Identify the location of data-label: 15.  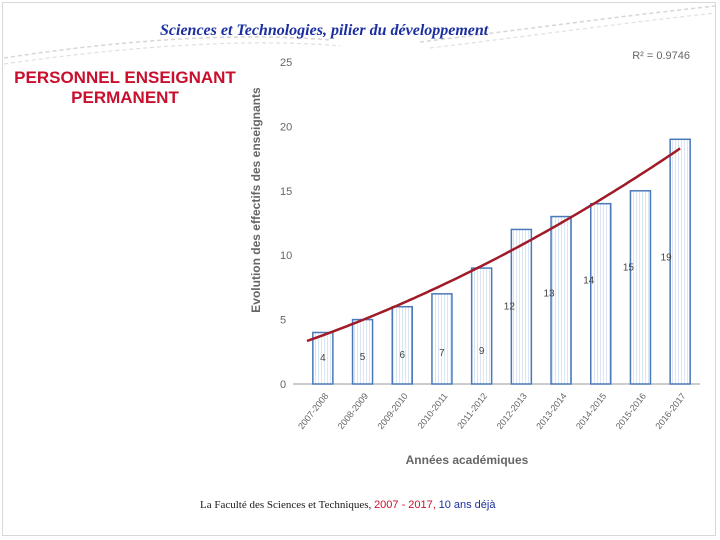
(629, 268).